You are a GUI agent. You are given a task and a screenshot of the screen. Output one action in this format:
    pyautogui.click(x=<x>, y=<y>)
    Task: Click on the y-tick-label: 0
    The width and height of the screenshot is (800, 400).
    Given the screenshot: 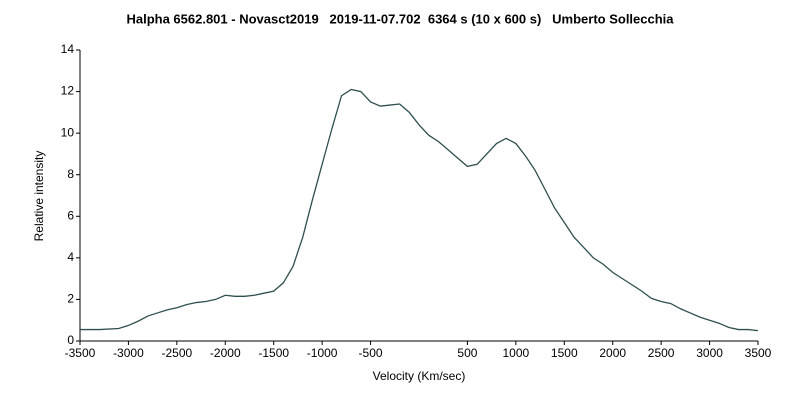 What is the action you would take?
    pyautogui.click(x=70, y=340)
    